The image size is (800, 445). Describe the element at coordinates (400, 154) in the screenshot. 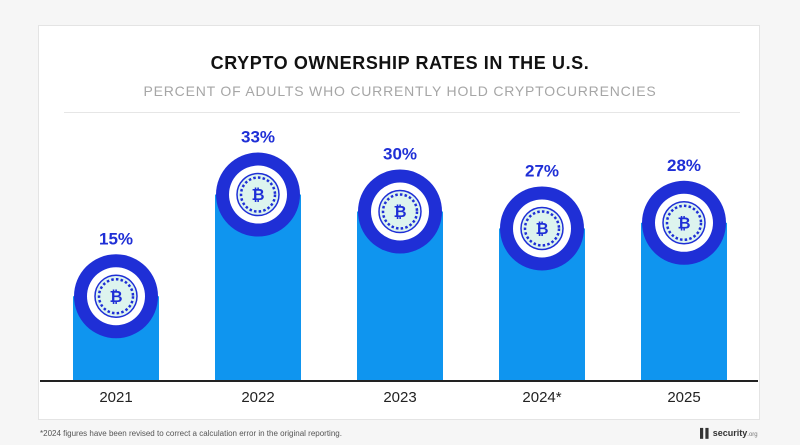

I see `value-label: 30%` at that location.